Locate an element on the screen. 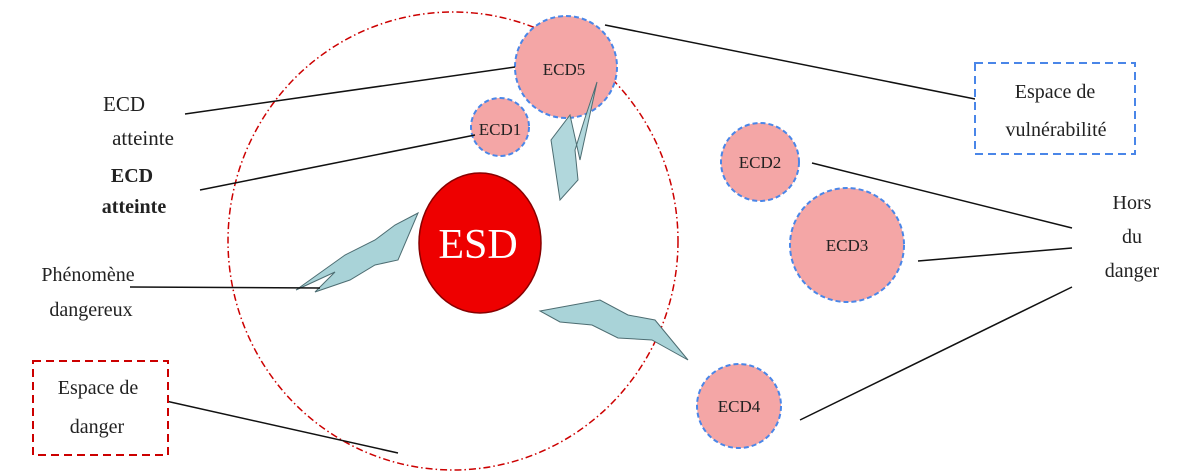  line-espace-danger is located at coordinates (273, 425).